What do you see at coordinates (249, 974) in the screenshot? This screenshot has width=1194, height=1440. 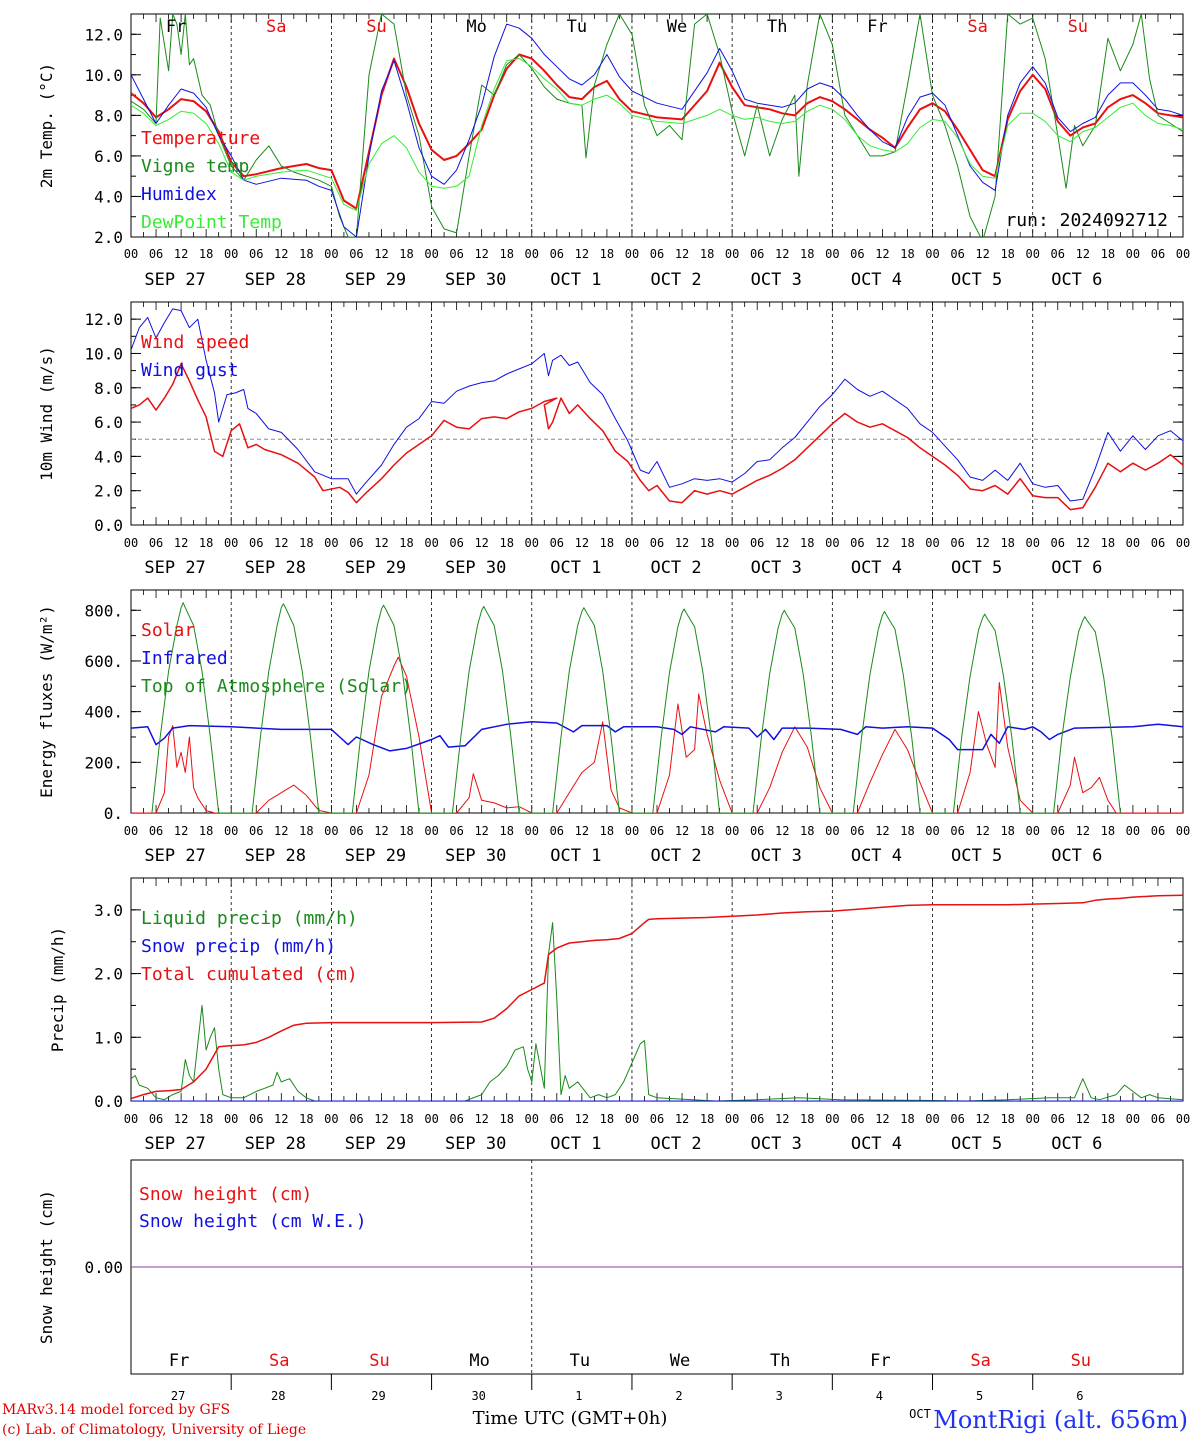 I see `legend-entry: Total cumulated (cm)` at bounding box center [249, 974].